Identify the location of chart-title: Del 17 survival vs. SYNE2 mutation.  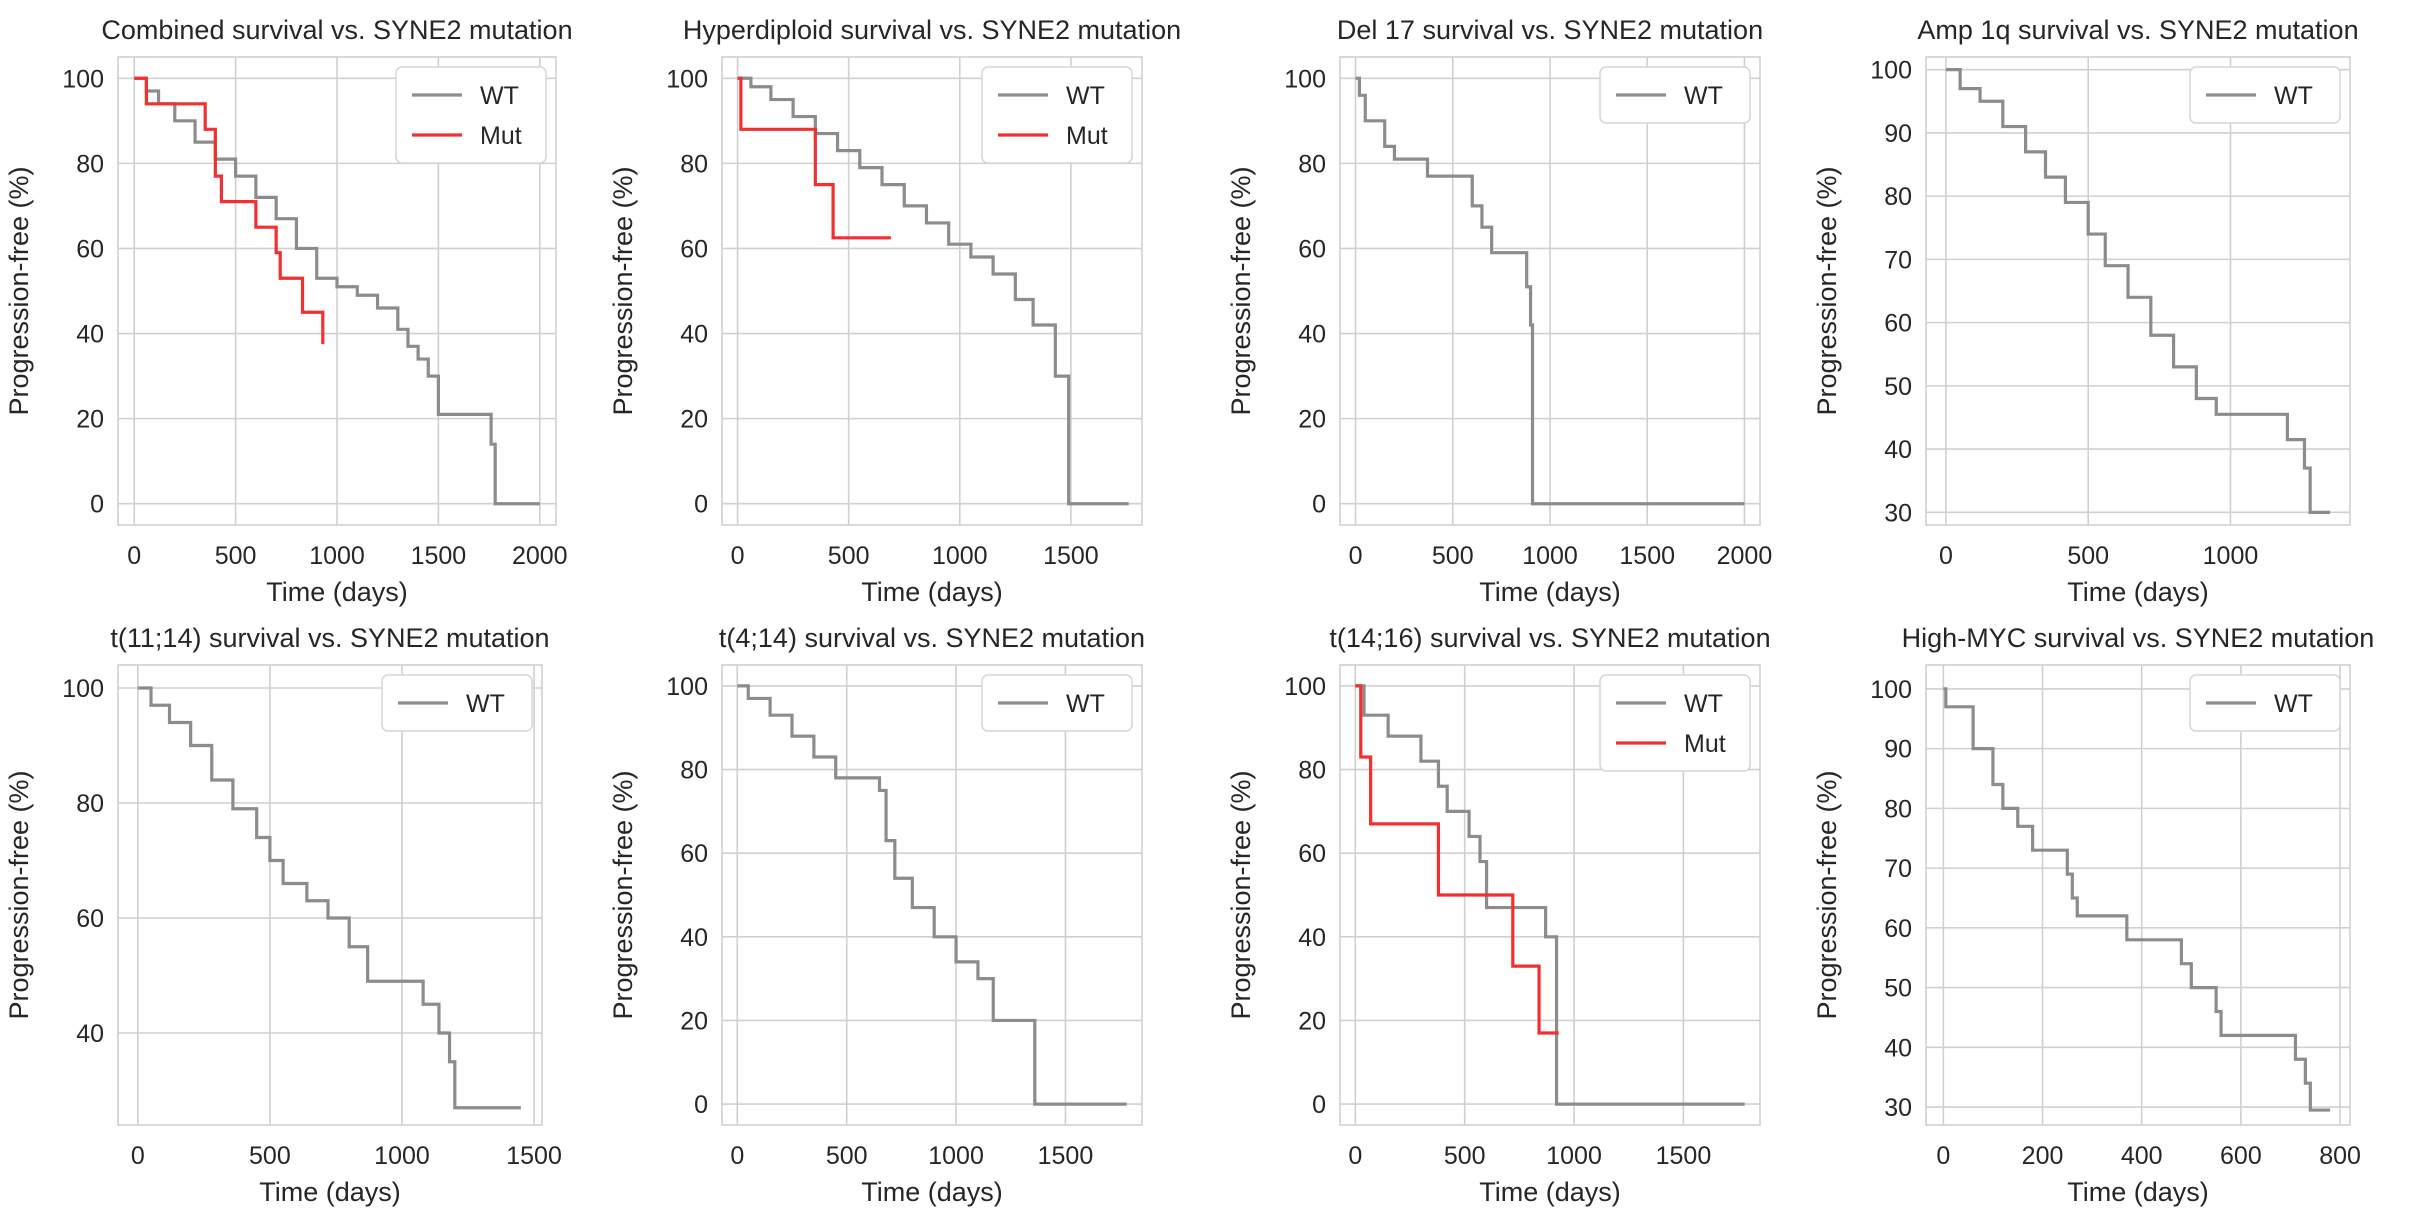
(1550, 30).